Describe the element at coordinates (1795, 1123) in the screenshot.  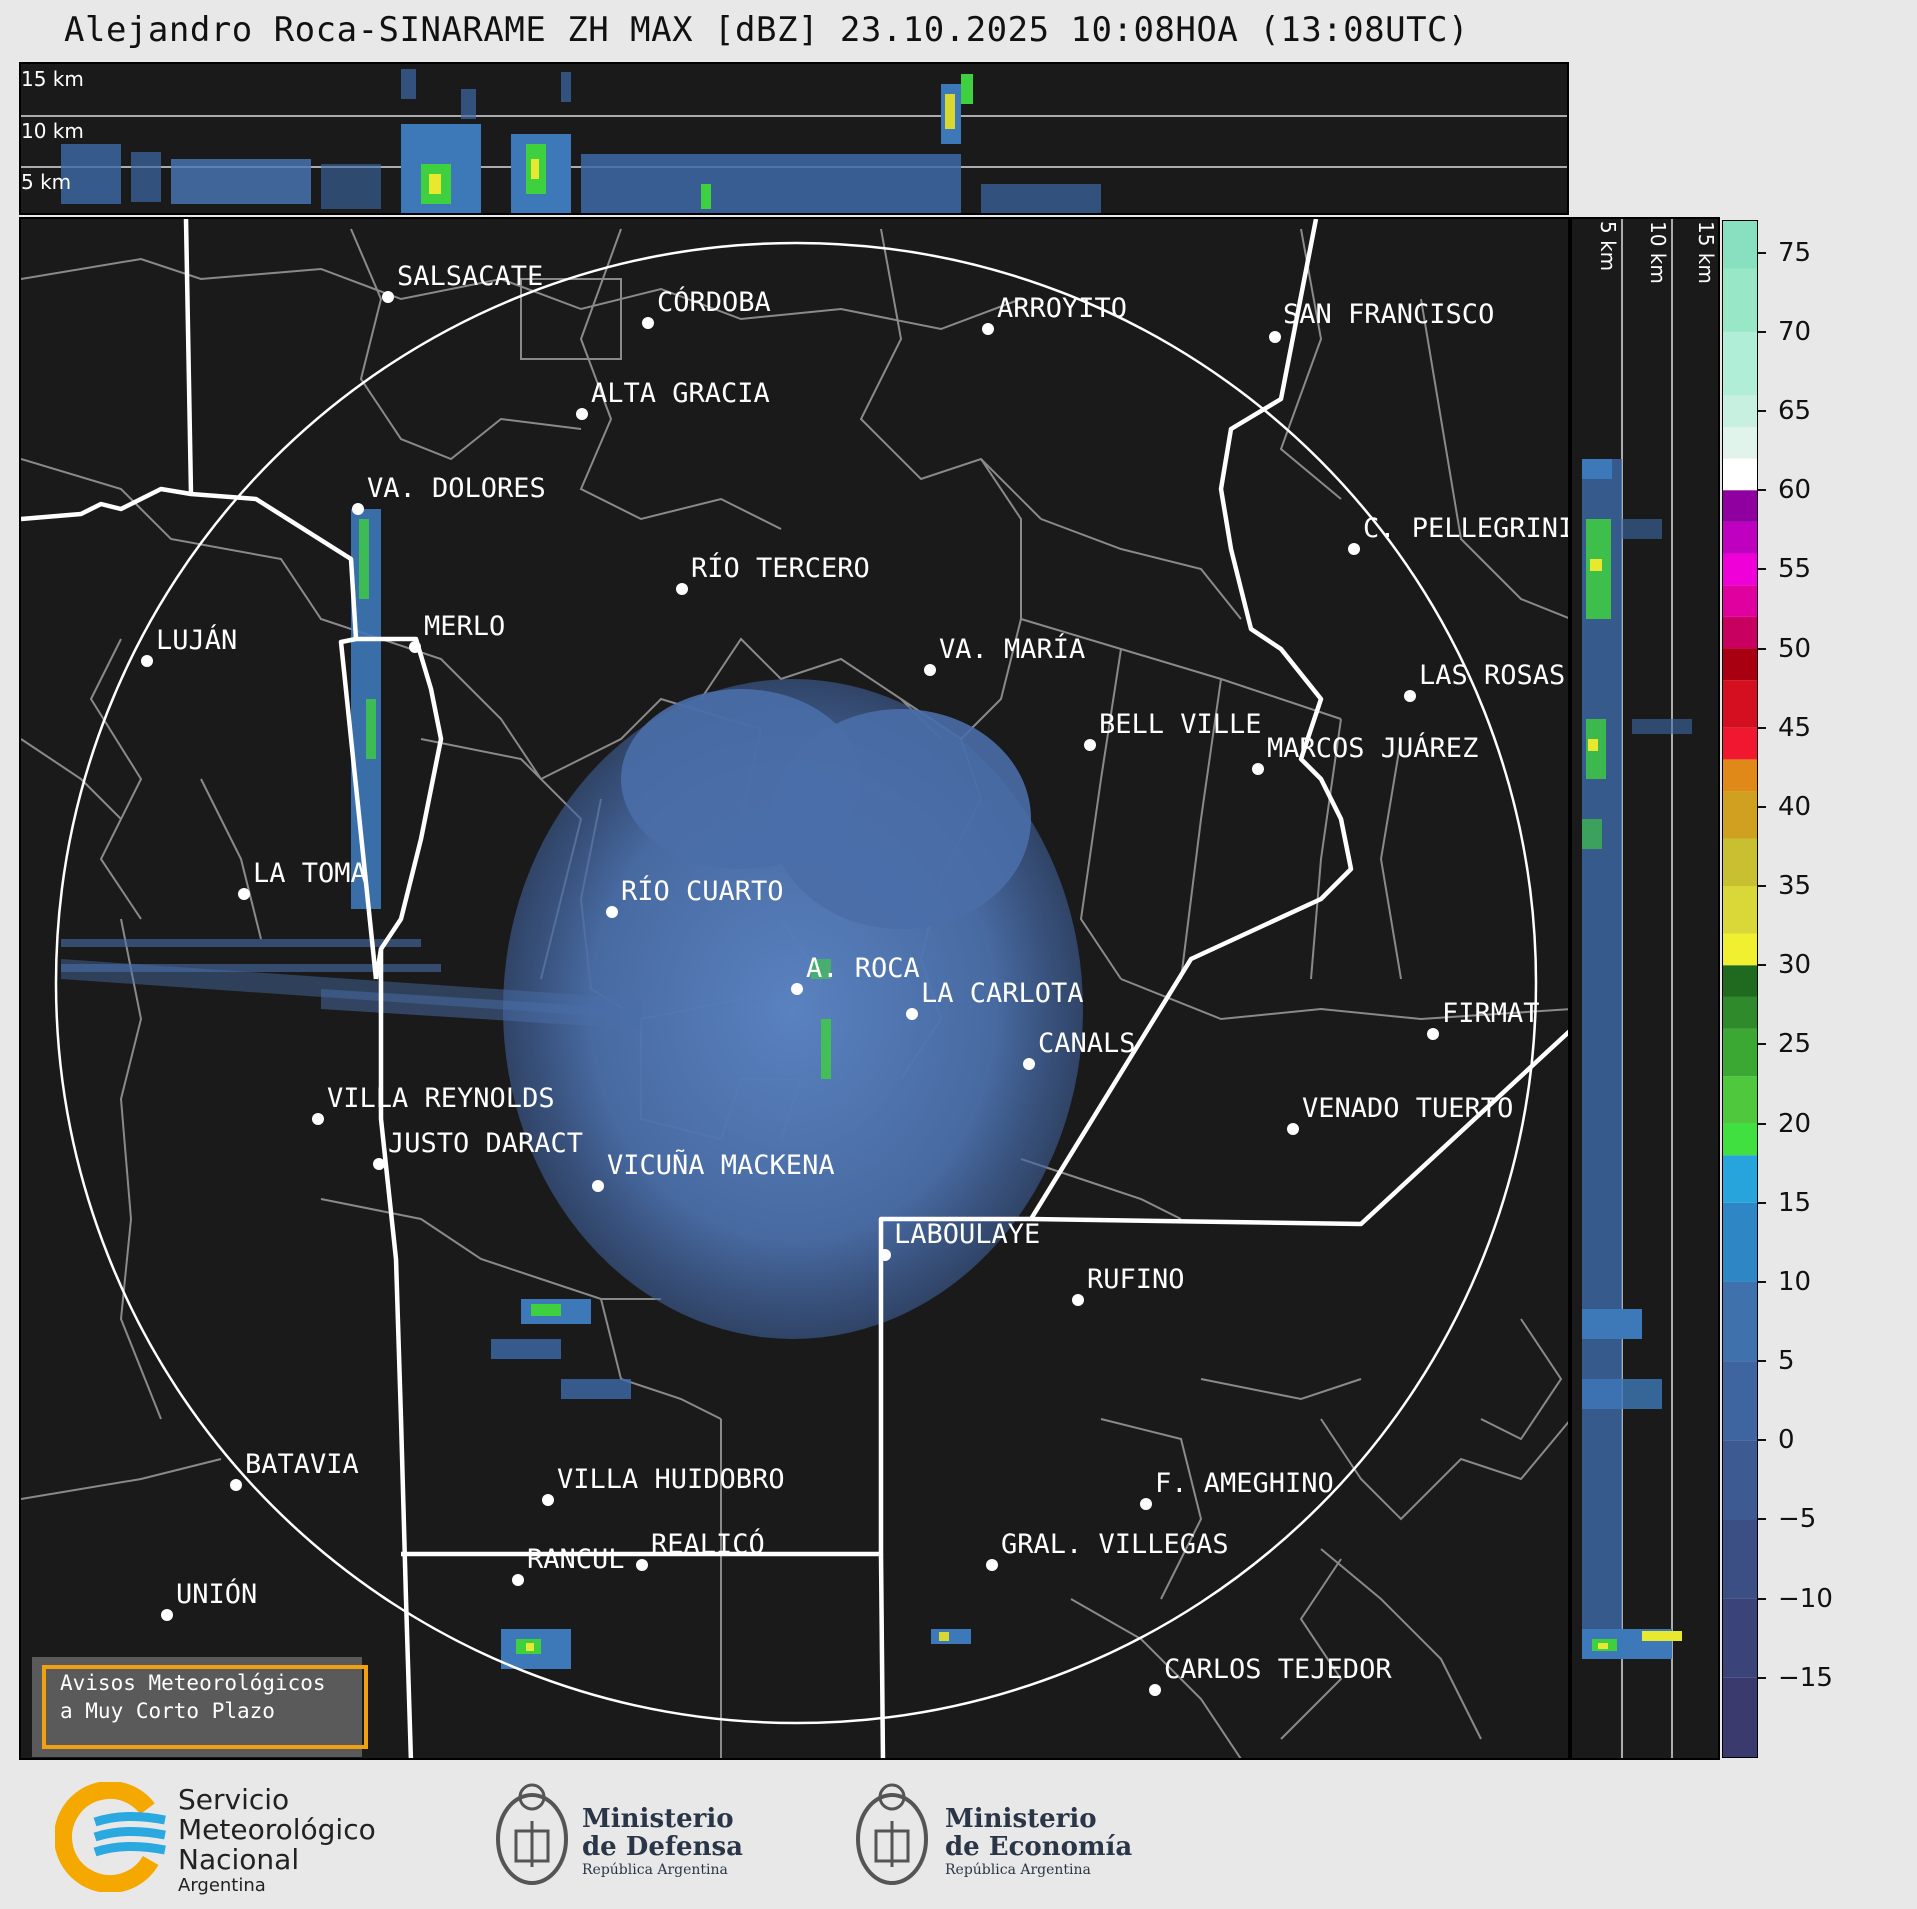
I see `colorbar-tick-label: 20` at that location.